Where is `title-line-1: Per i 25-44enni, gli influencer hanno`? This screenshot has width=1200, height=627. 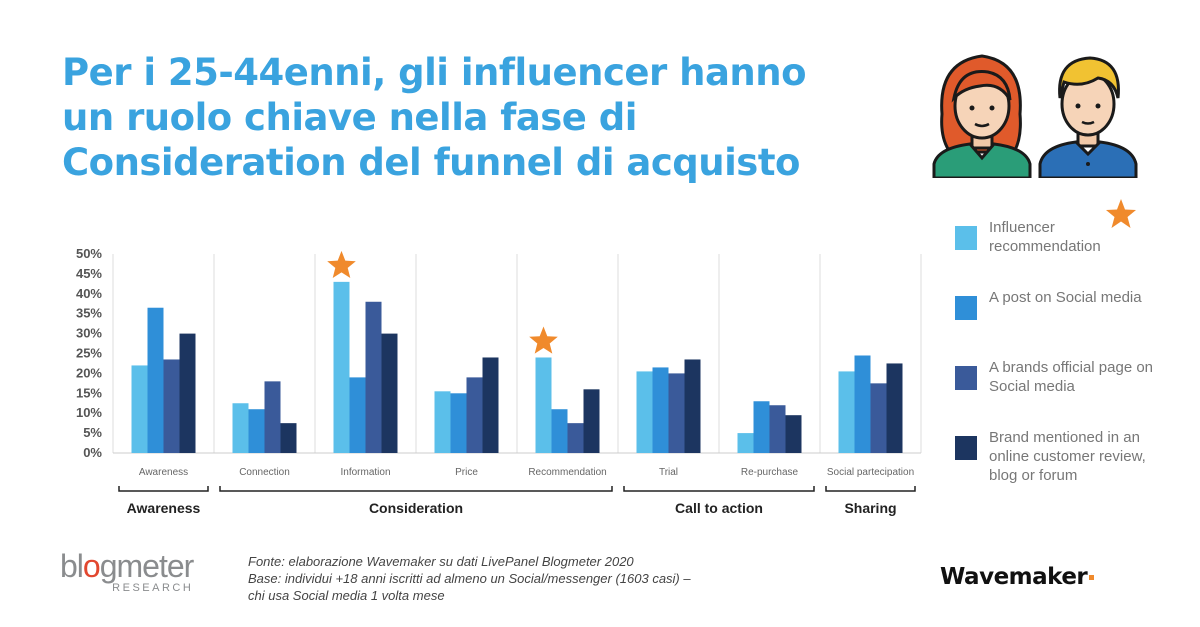
title-line-1: Per i 25-44enni, gli influencer hanno is located at coordinates (434, 72).